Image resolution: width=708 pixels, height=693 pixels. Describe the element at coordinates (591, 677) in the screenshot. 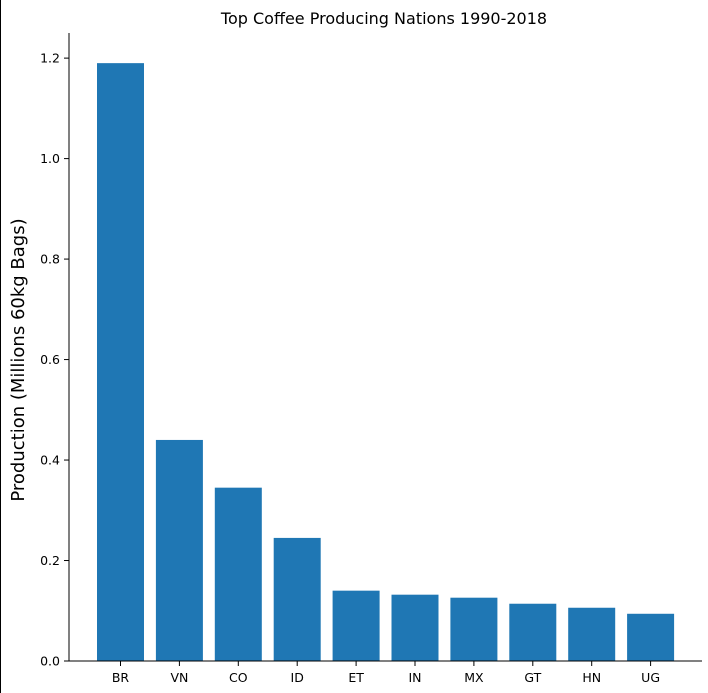

I see `x-tick-label: HN` at that location.